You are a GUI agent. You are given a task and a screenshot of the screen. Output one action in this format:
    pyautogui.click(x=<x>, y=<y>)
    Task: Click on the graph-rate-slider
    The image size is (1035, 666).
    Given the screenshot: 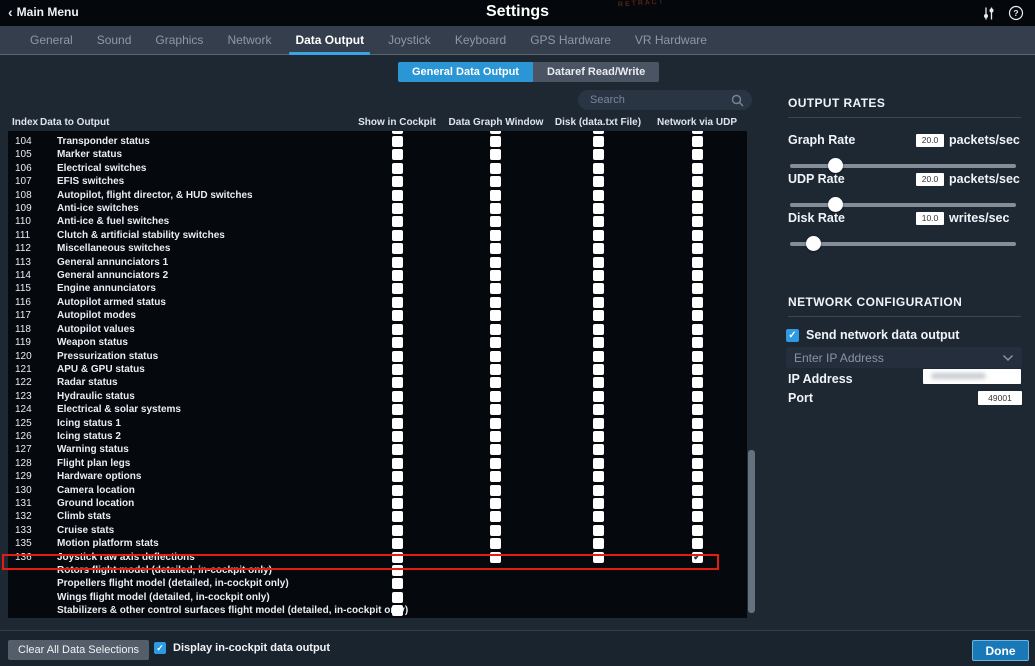 What is the action you would take?
    pyautogui.click(x=903, y=165)
    